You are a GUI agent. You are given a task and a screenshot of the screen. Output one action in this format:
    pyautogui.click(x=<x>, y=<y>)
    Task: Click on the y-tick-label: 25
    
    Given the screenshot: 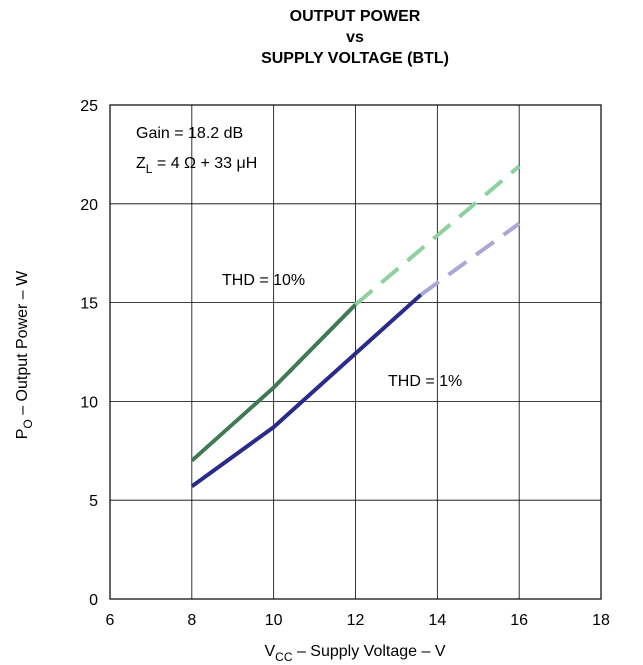 What is the action you would take?
    pyautogui.click(x=89, y=106)
    